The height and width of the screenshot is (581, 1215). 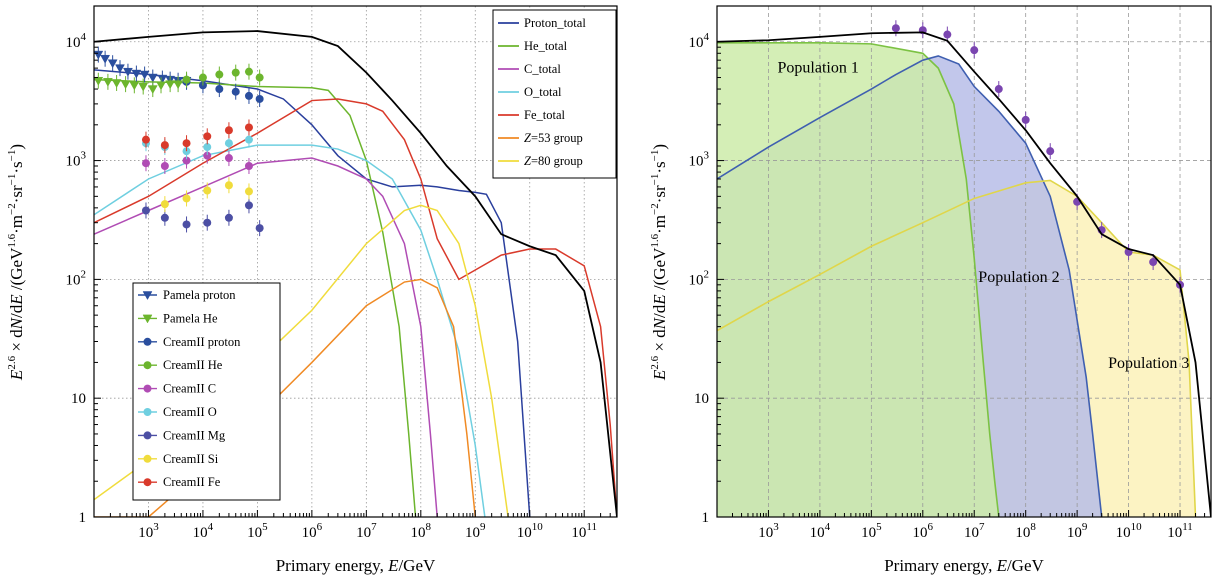 What do you see at coordinates (546, 46) in the screenshot?
I see `legend-line-label-text: He_total` at bounding box center [546, 46].